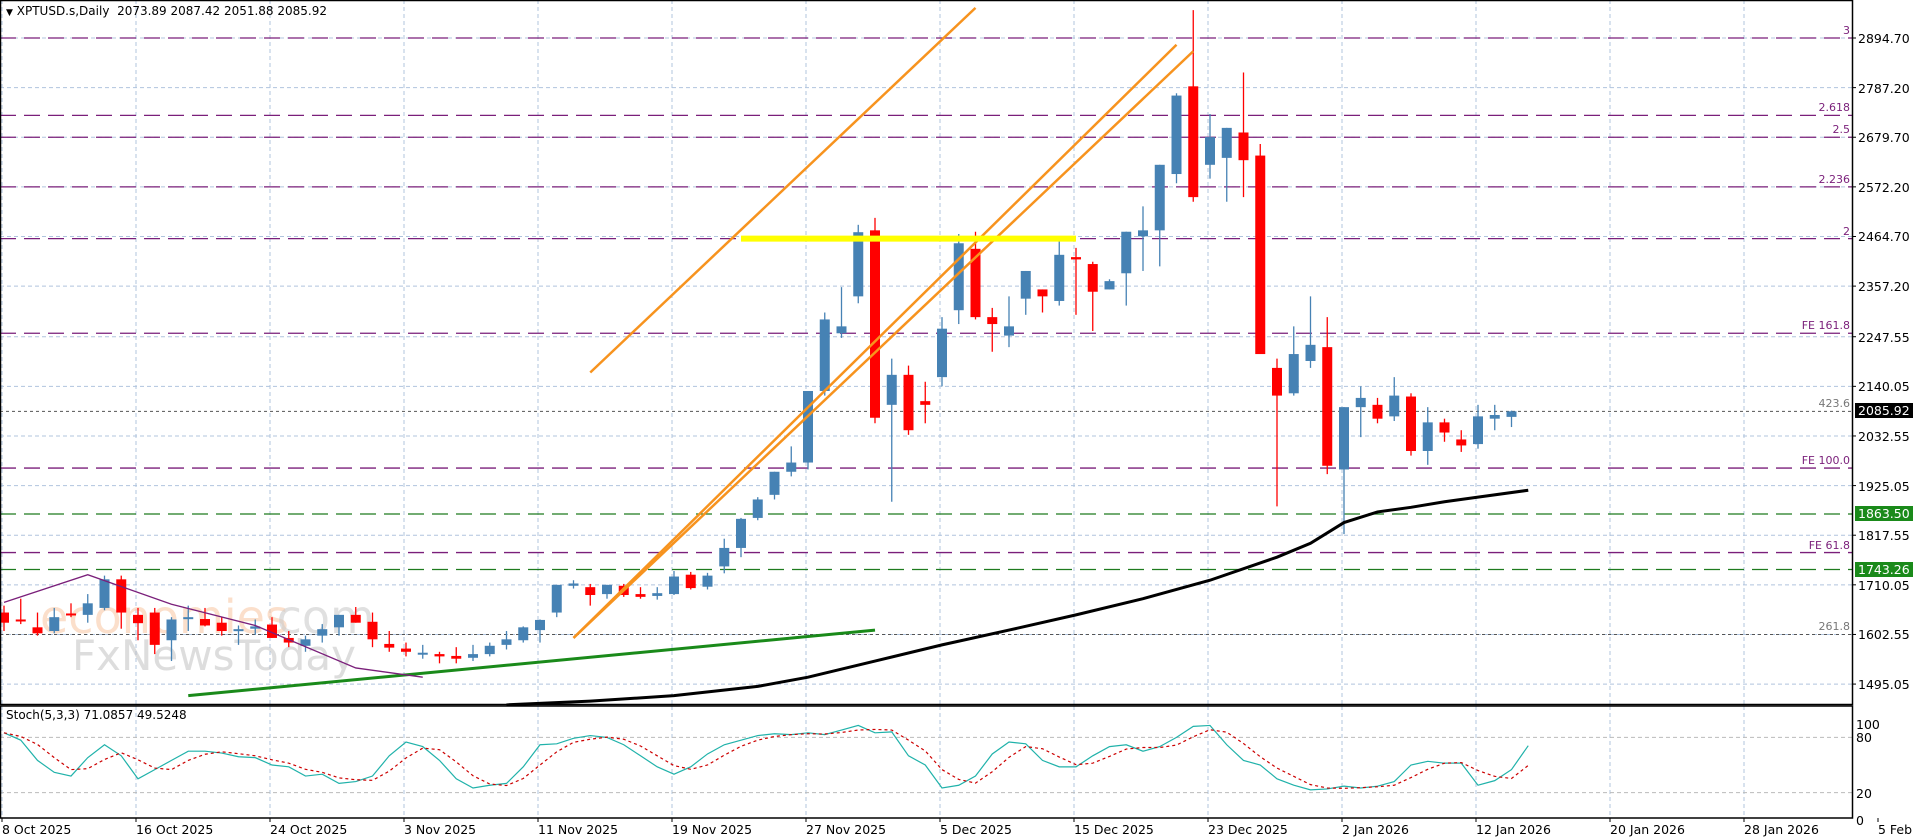 This screenshot has width=1916, height=840. I want to click on fib-level-label: 423.6, so click(1834, 404).